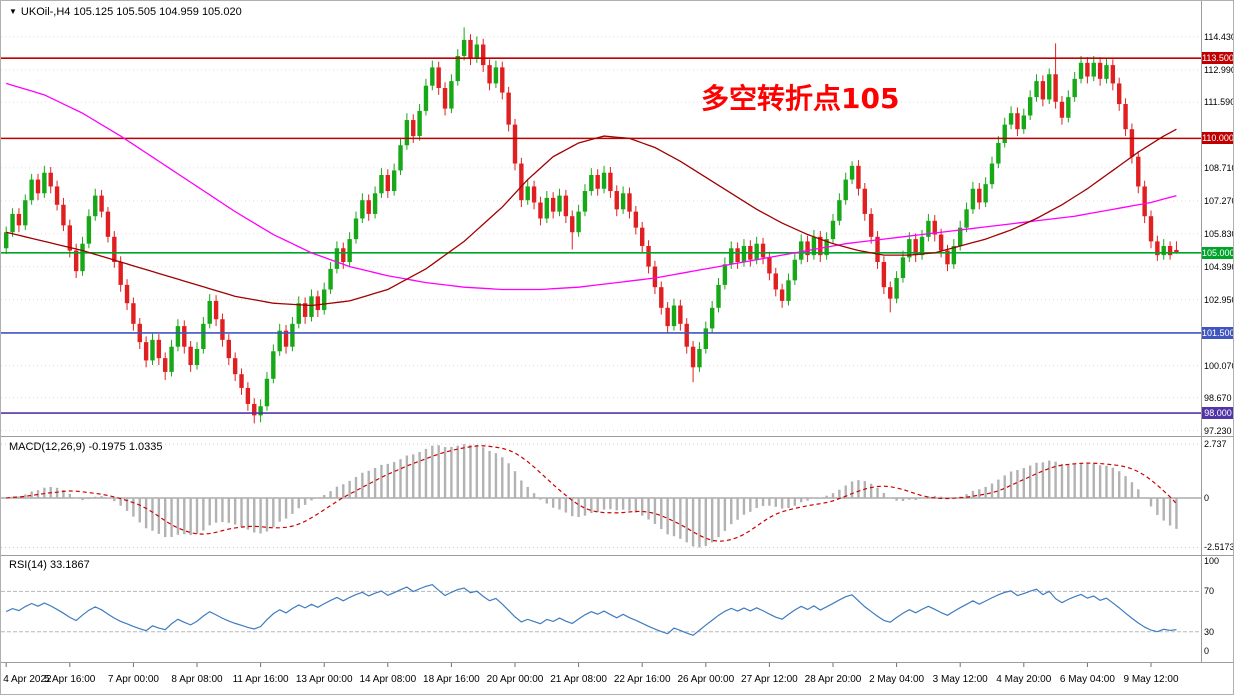 The height and width of the screenshot is (695, 1234). I want to click on time-ticks, so click(578, 665).